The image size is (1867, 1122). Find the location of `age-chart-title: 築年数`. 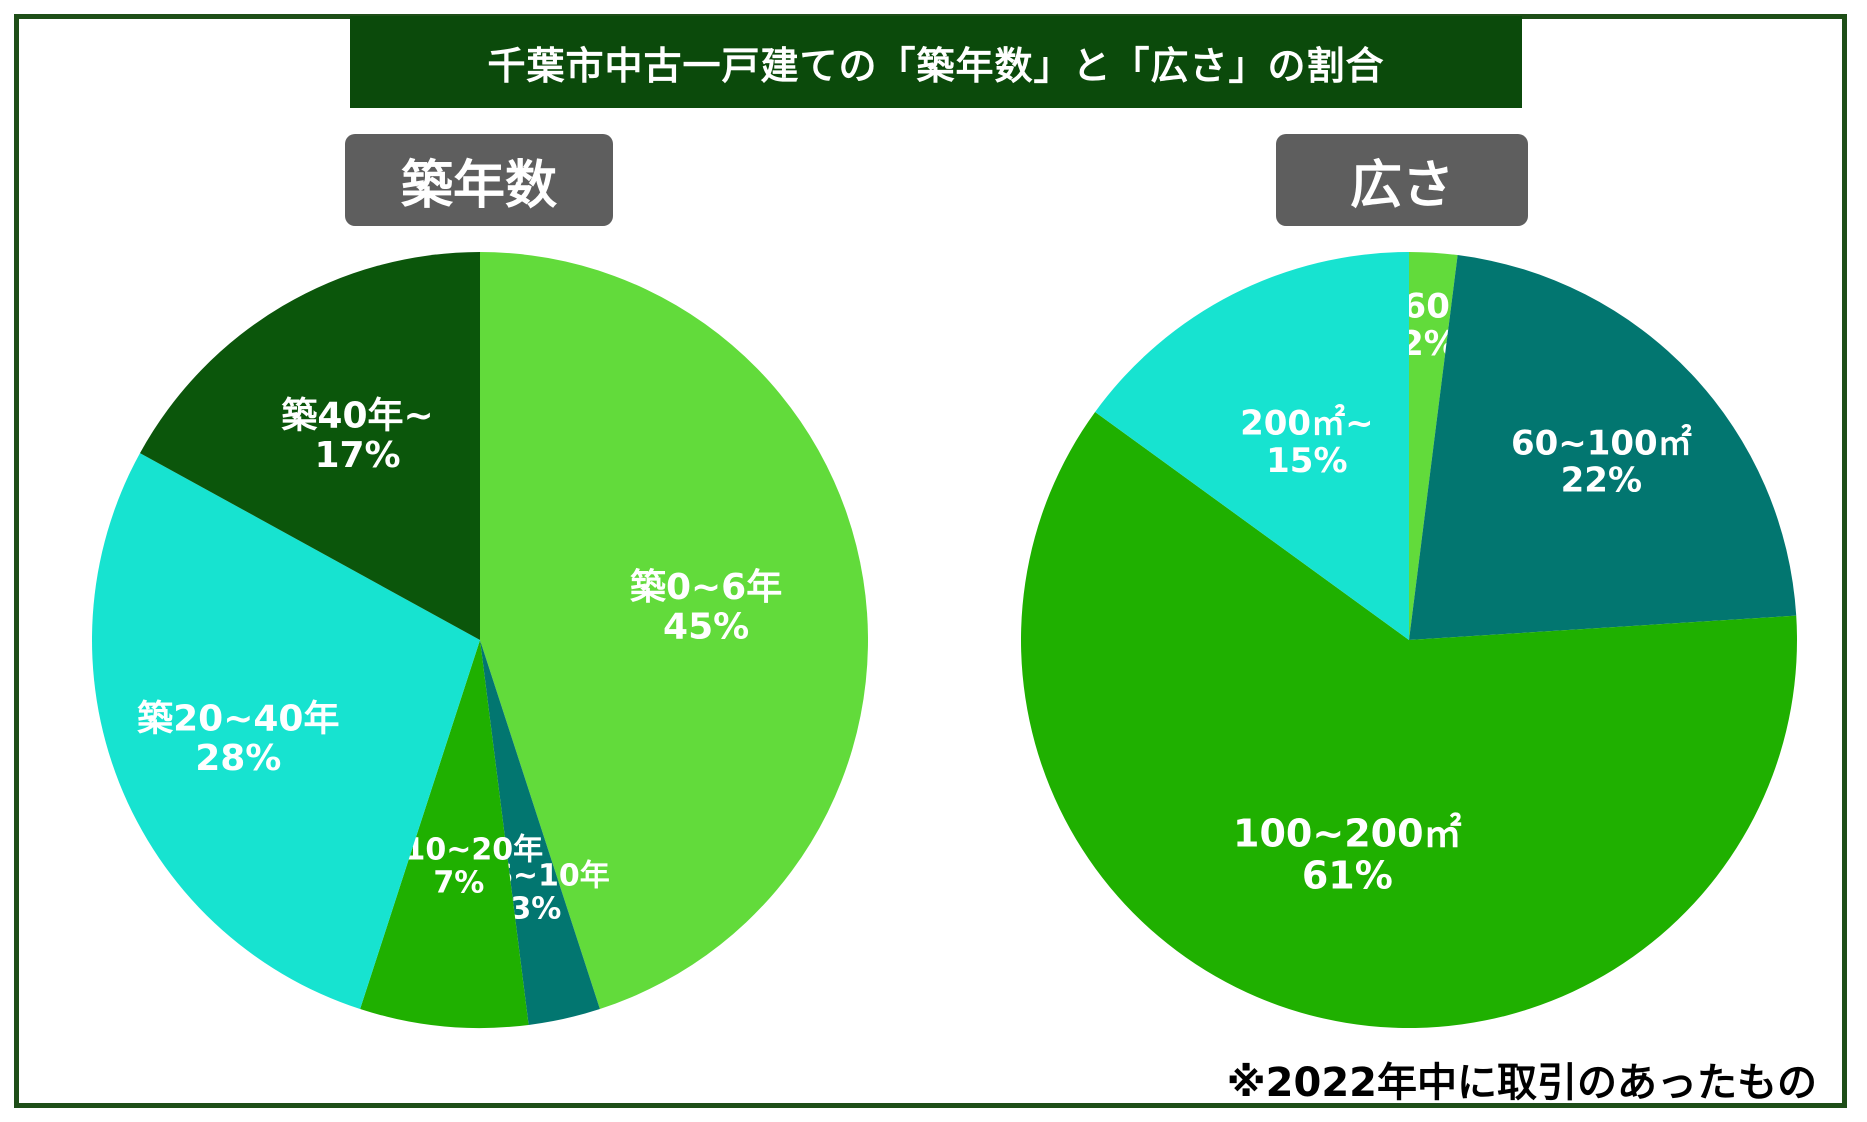

age-chart-title: 築年数 is located at coordinates (479, 180).